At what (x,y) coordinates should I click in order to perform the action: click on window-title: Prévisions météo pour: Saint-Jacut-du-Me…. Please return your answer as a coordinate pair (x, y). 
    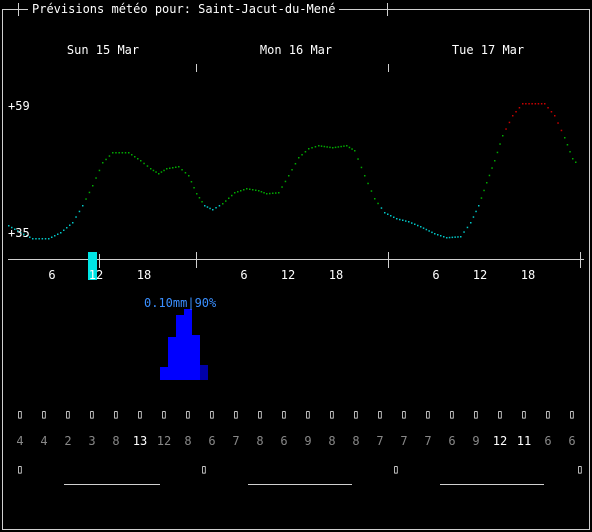
    Looking at the image, I should click on (184, 9).